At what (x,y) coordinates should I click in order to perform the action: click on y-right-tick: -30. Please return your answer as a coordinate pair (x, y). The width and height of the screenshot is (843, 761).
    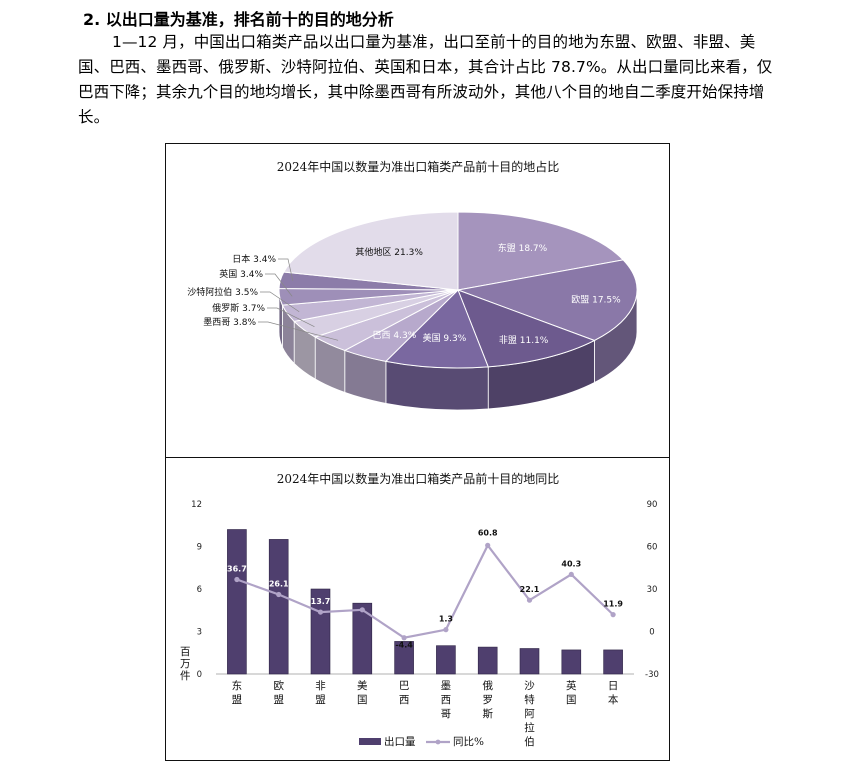
    Looking at the image, I should click on (652, 675).